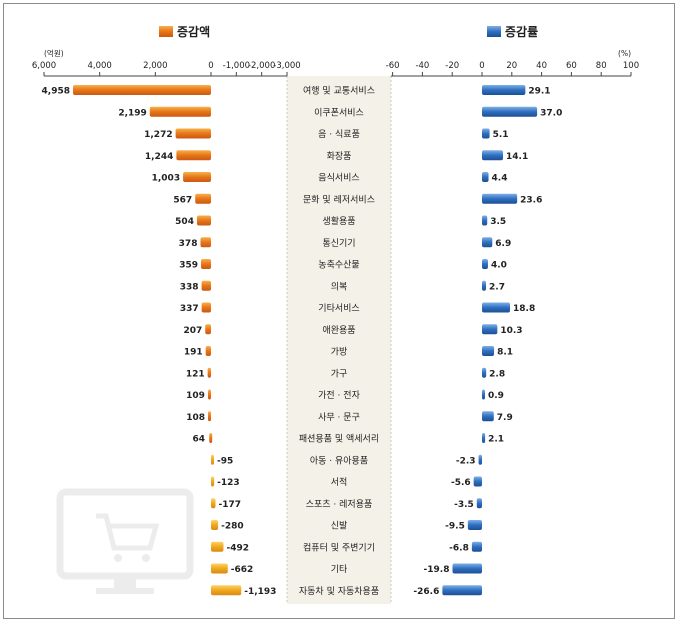  I want to click on amount-value-label: -95, so click(225, 461).